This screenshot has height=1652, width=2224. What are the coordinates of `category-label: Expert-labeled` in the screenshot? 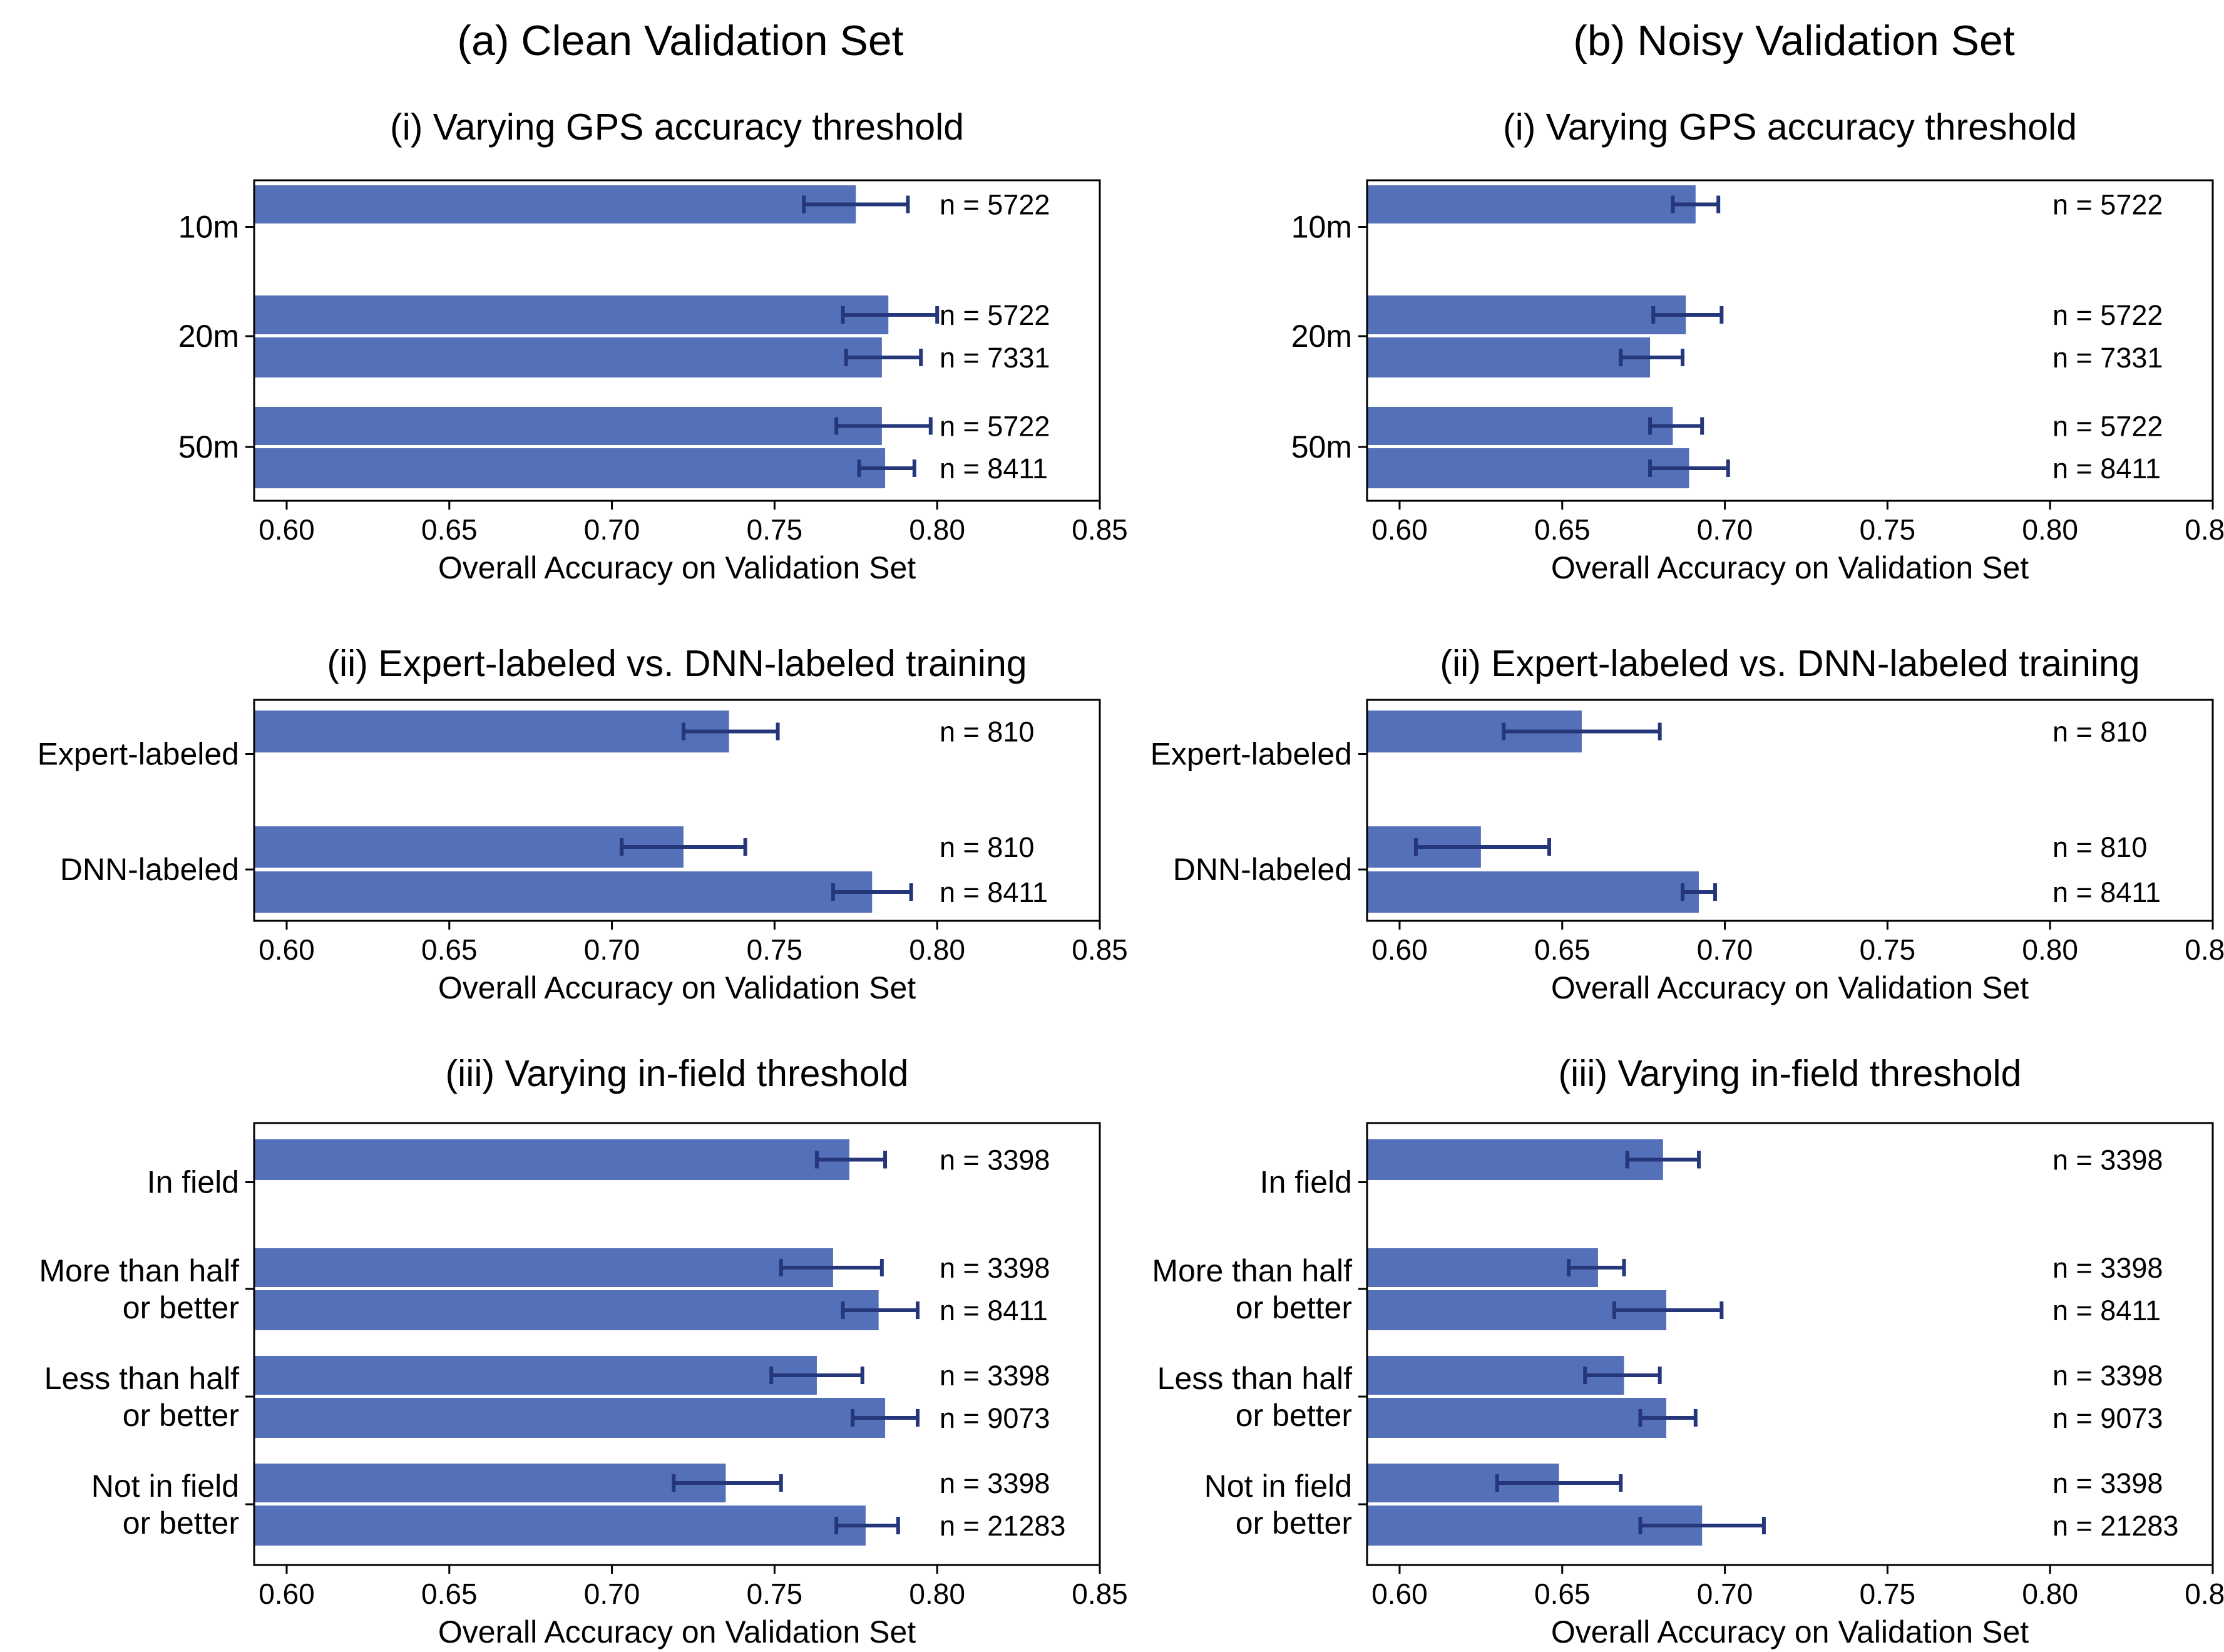 It's located at (138, 754).